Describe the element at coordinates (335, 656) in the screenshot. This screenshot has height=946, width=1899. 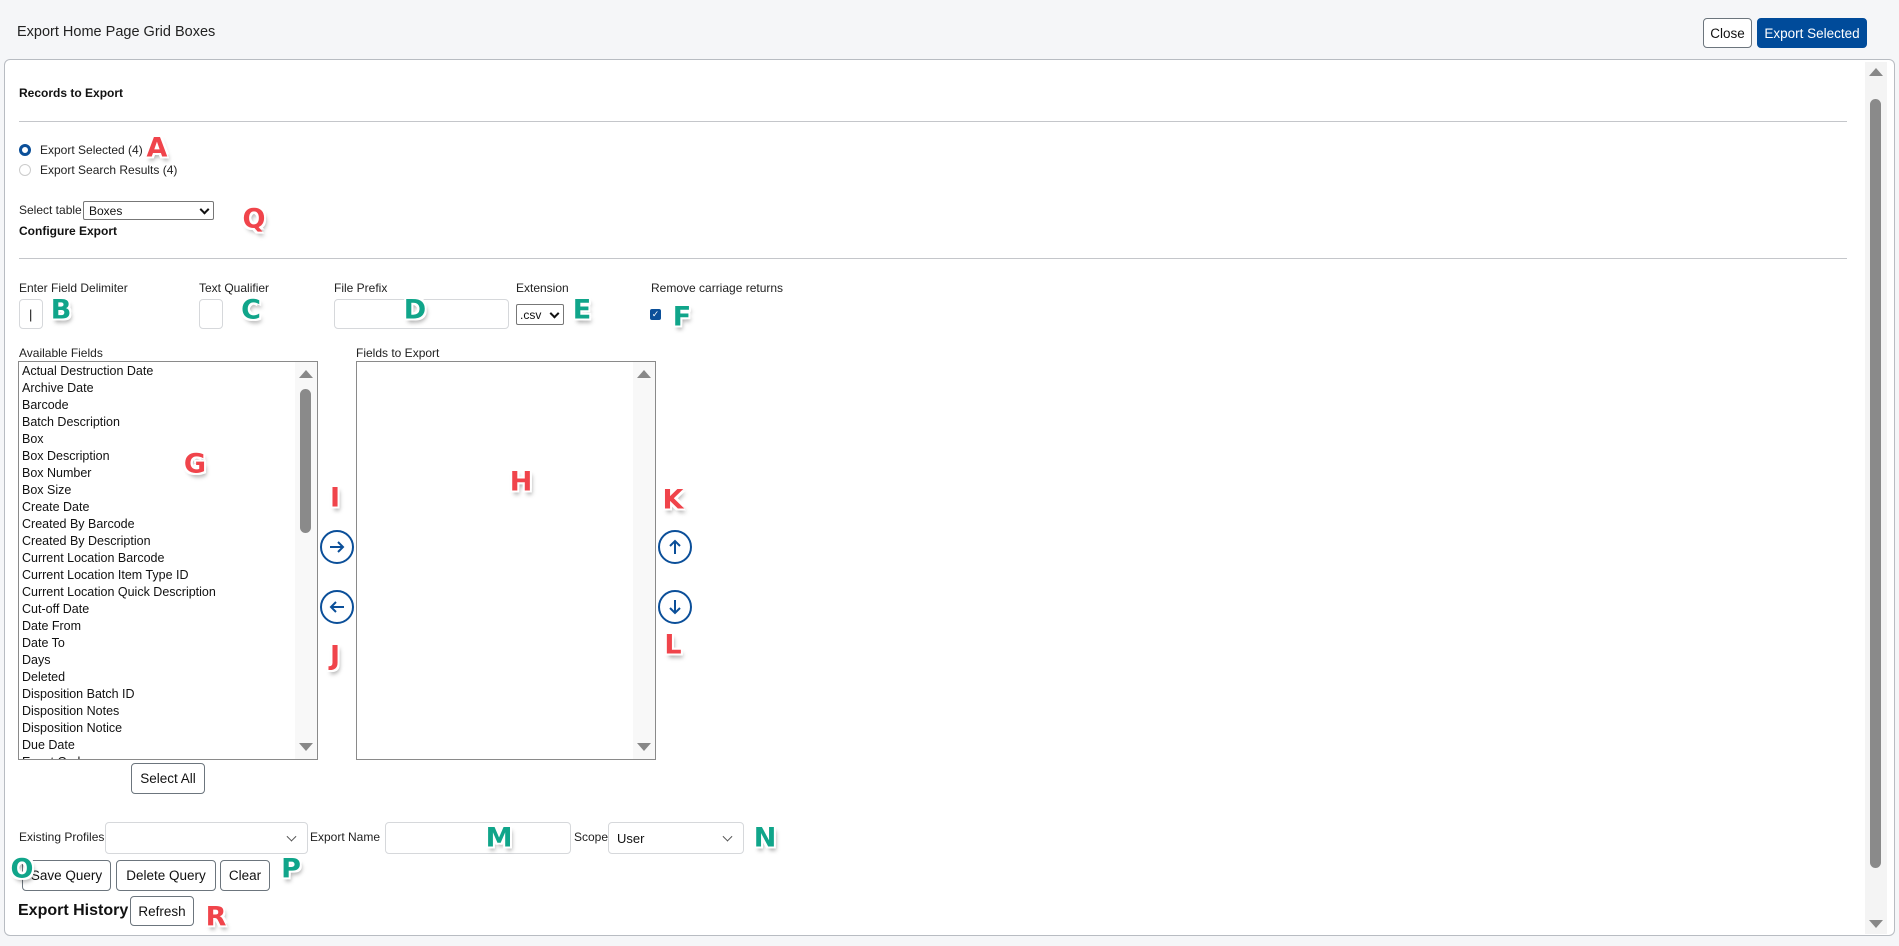
I see `annotation-label-j: J` at that location.